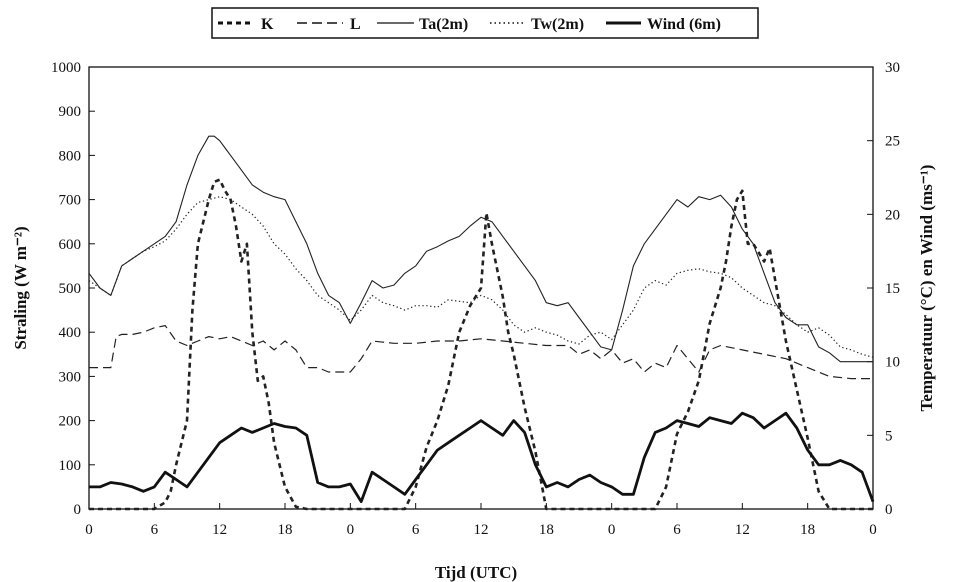  I want to click on y-right-tick-label: 0, so click(889, 510).